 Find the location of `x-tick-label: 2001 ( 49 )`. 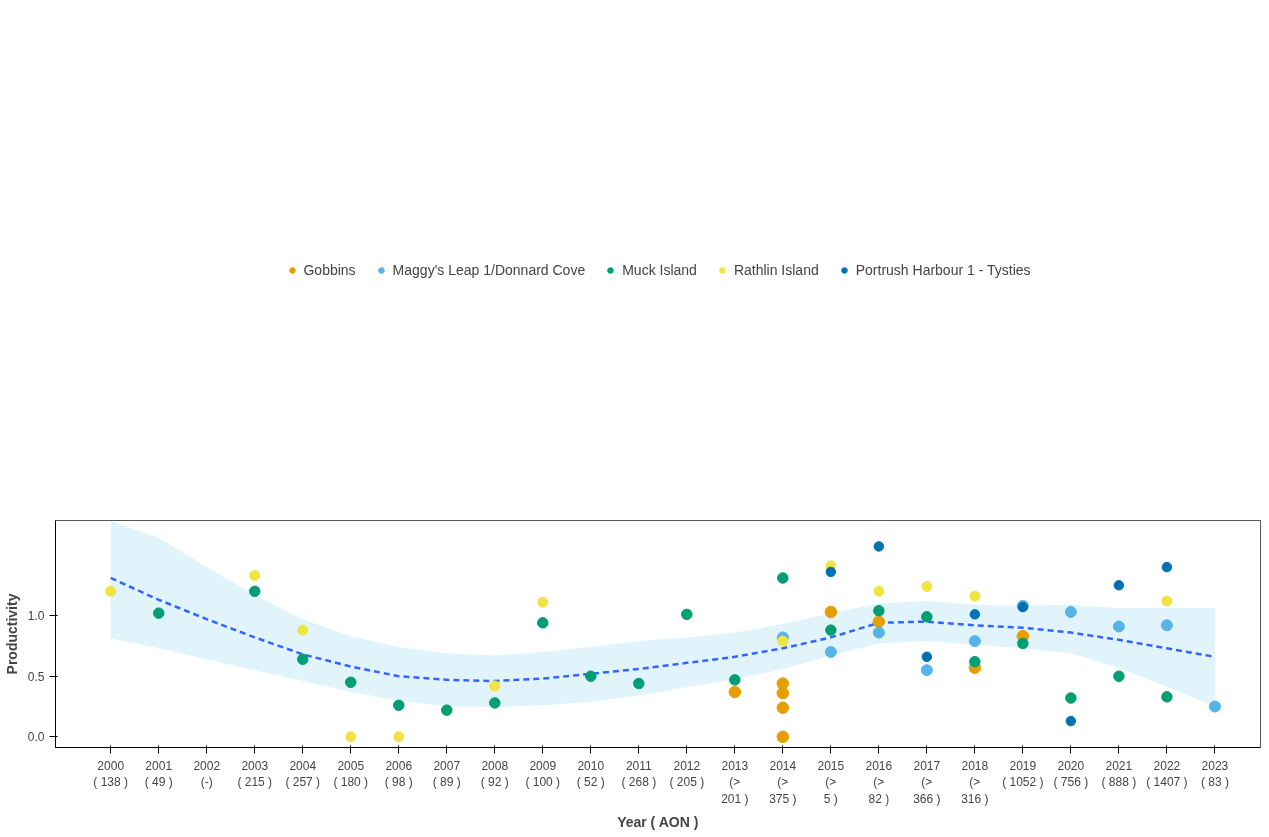

x-tick-label: 2001 ( 49 ) is located at coordinates (158, 774).